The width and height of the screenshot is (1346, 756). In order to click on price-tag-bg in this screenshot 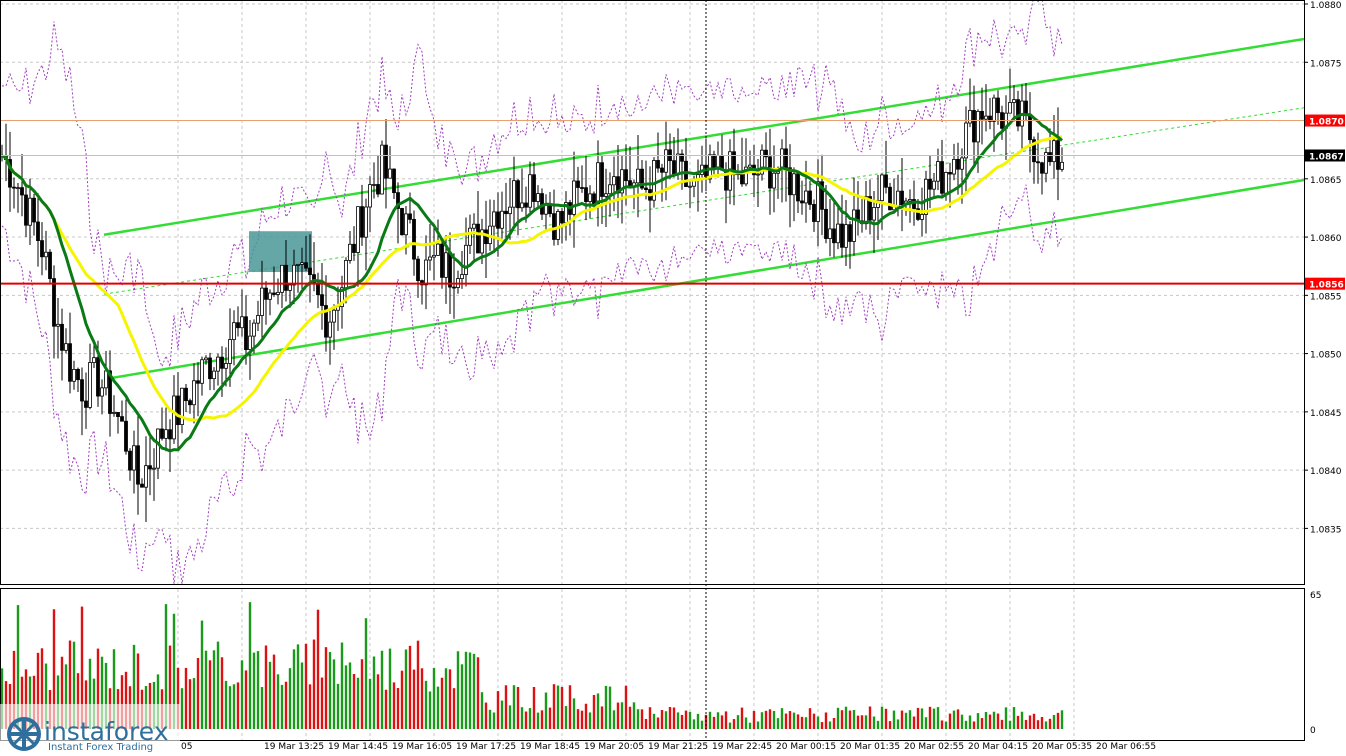, I will do `click(1325, 155)`.